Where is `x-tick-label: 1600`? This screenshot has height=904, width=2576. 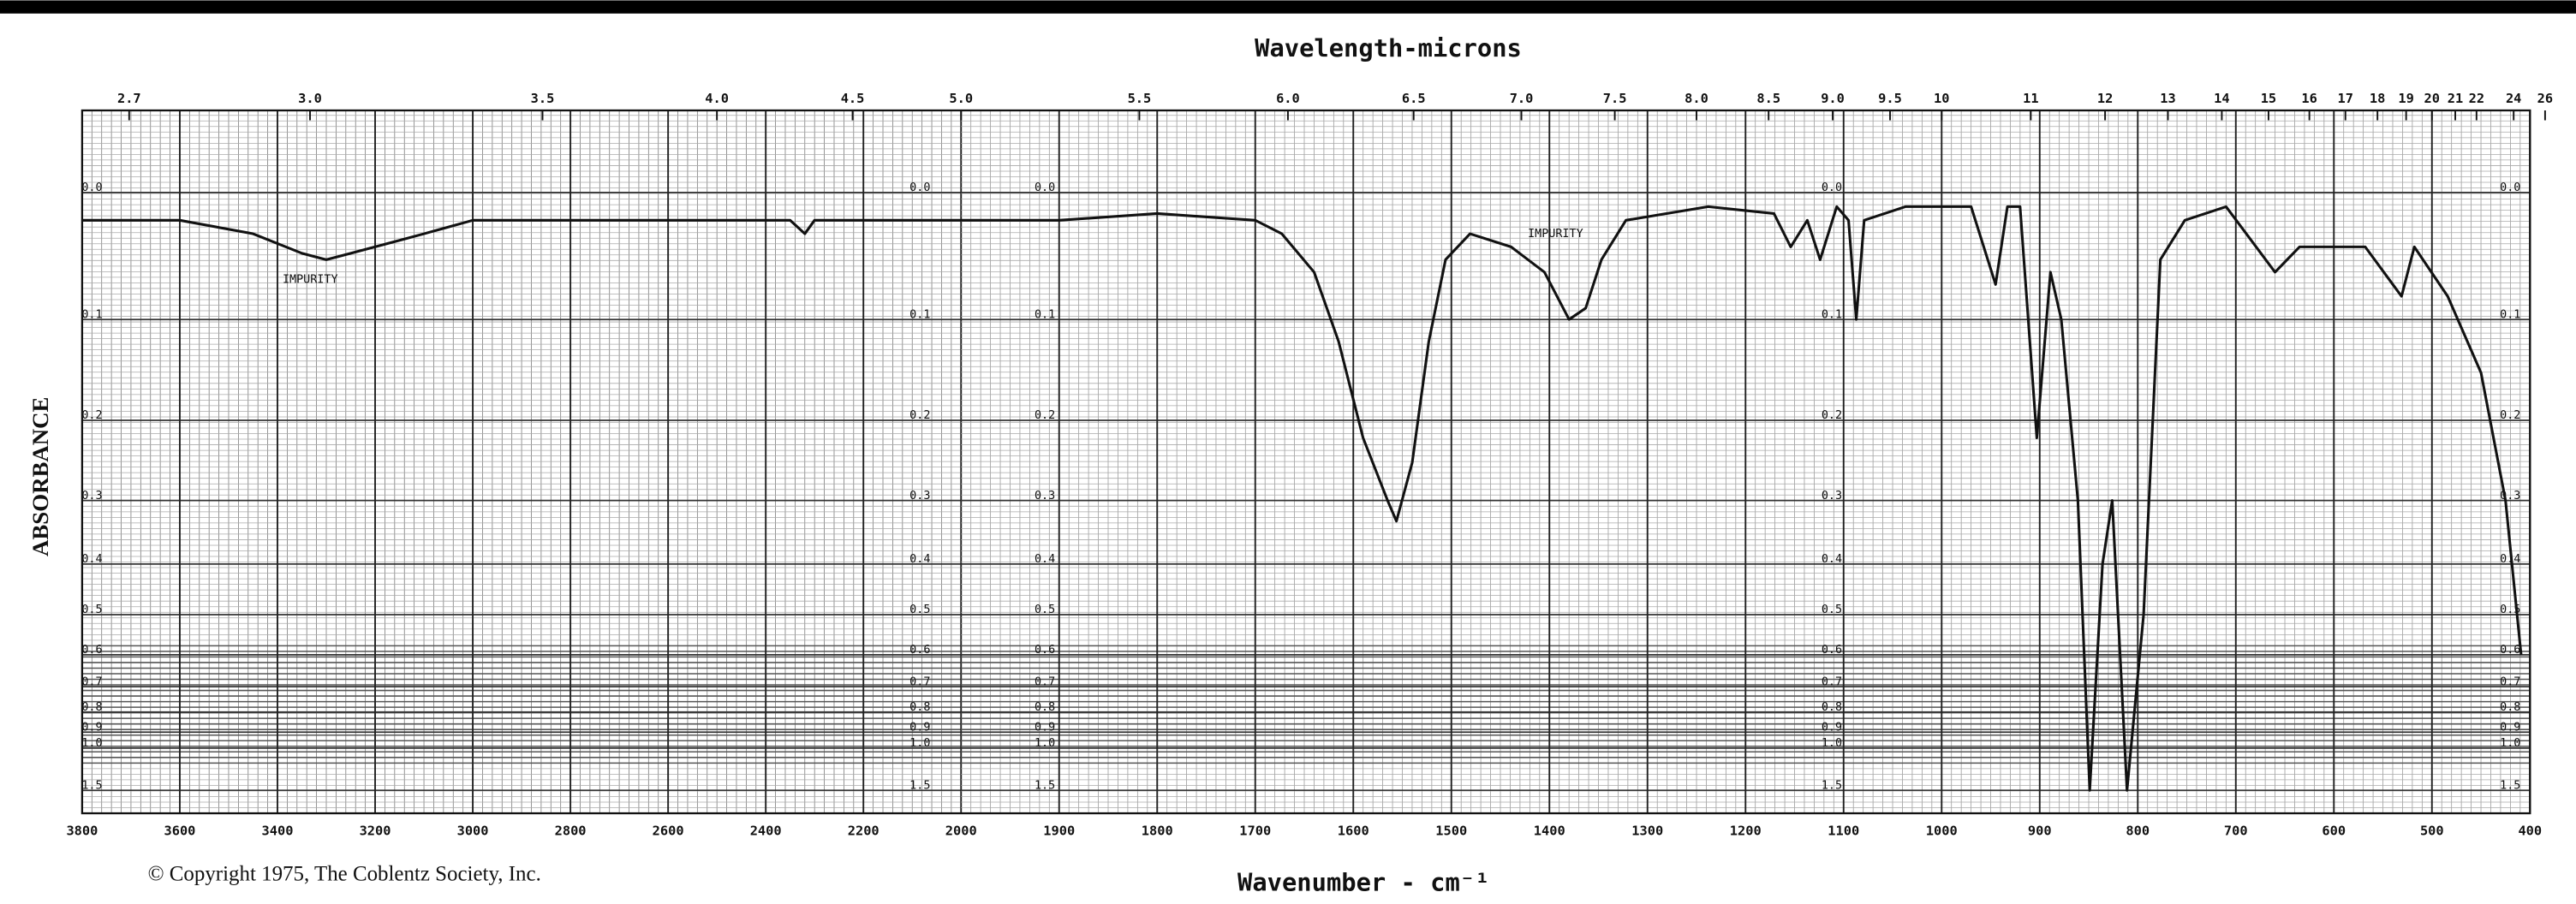 x-tick-label: 1600 is located at coordinates (1353, 832).